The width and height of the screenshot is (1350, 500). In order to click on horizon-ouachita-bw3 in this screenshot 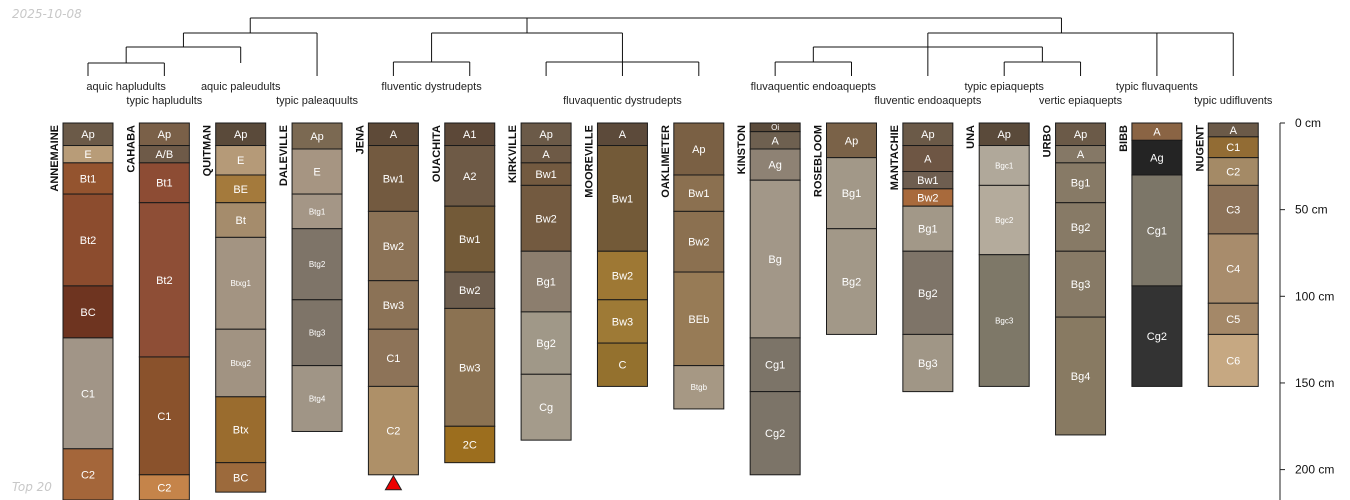, I will do `click(470, 367)`.